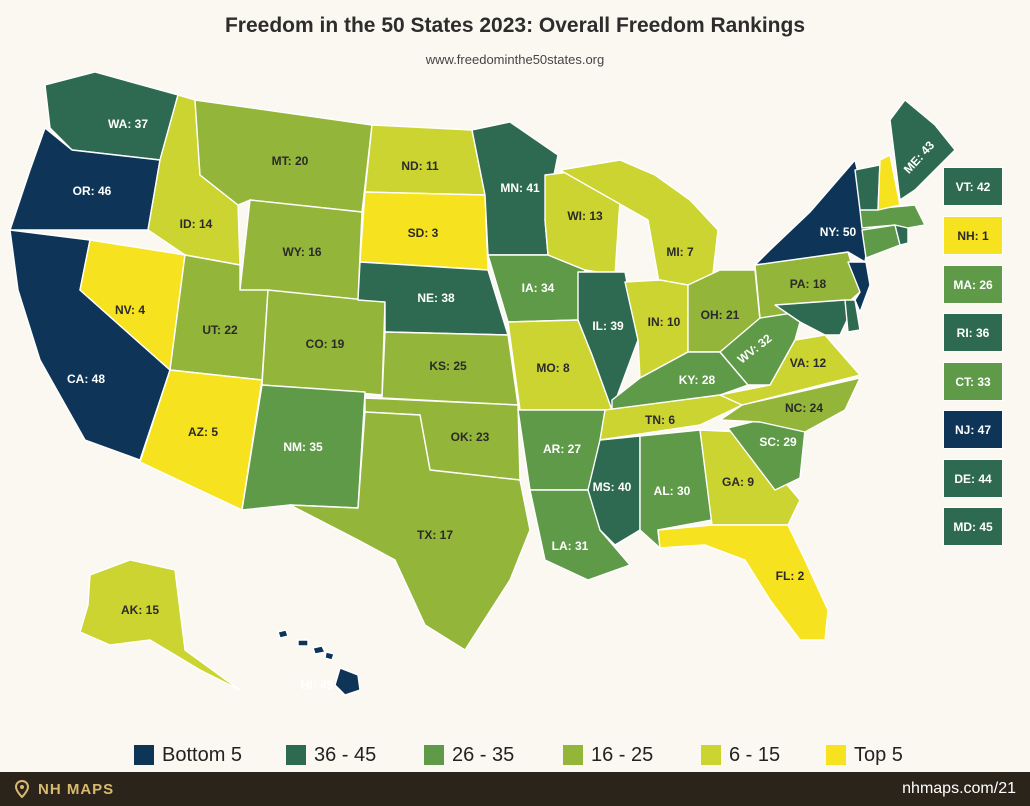  I want to click on label-ne: NE: 38, so click(436, 298).